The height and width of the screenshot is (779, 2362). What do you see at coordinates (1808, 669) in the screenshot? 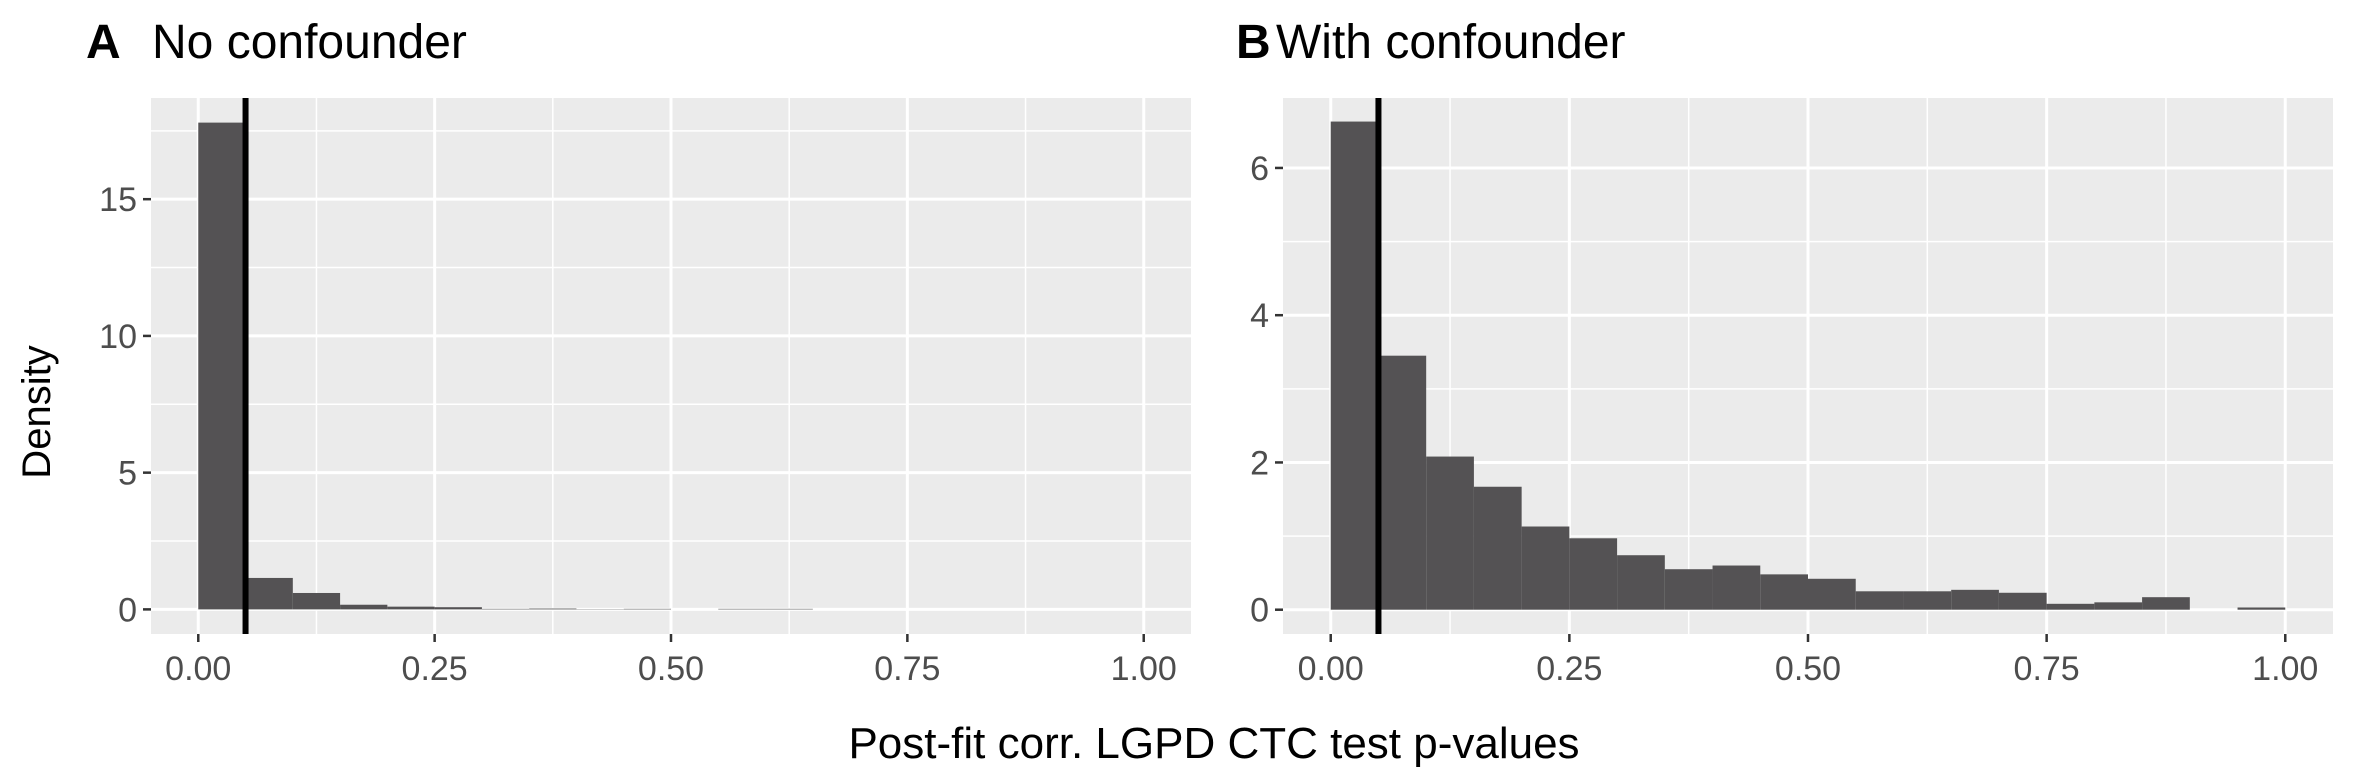
I see `panel-b-x-tick-label: 0.50` at bounding box center [1808, 669].